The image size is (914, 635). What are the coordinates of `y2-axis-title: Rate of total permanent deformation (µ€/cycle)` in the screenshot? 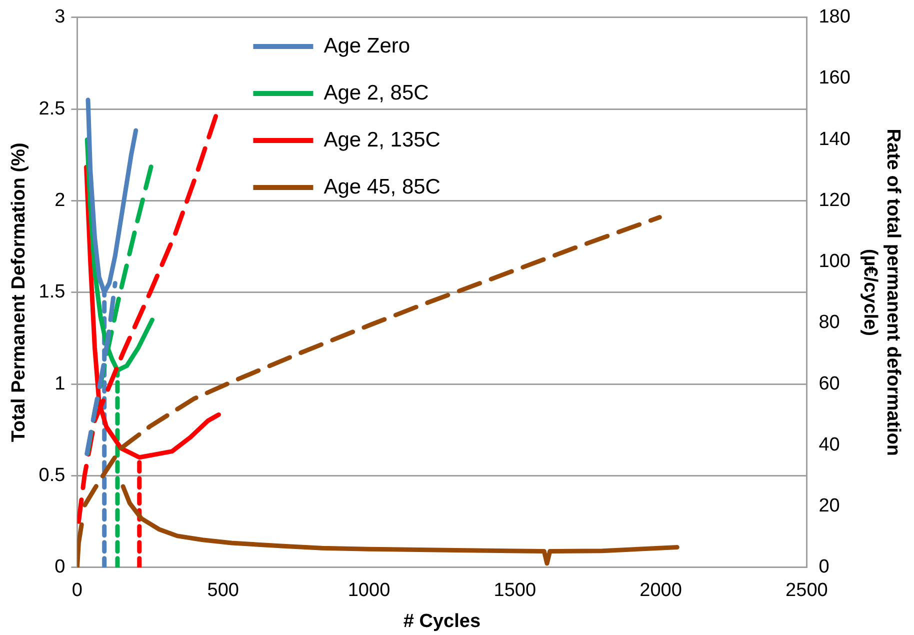 It's located at (882, 292).